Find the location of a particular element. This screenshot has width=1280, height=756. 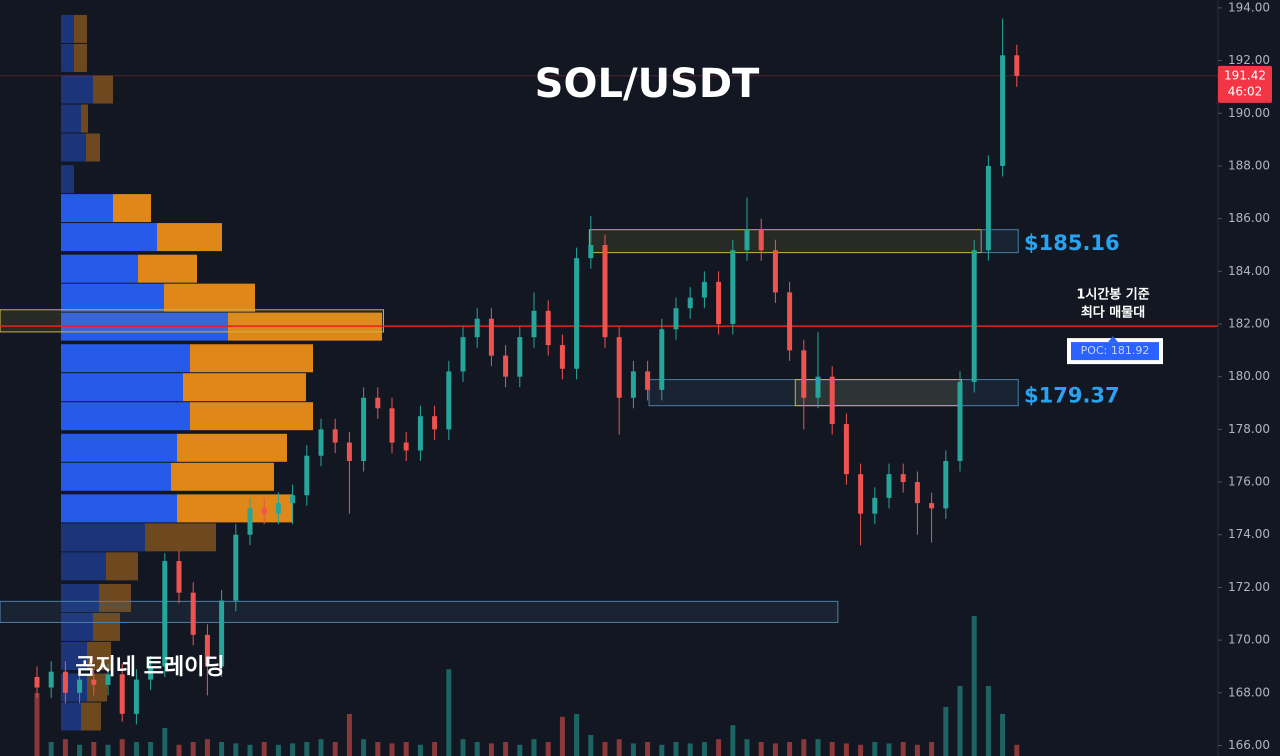

y-tick-label: 188.00 is located at coordinates (1249, 165).